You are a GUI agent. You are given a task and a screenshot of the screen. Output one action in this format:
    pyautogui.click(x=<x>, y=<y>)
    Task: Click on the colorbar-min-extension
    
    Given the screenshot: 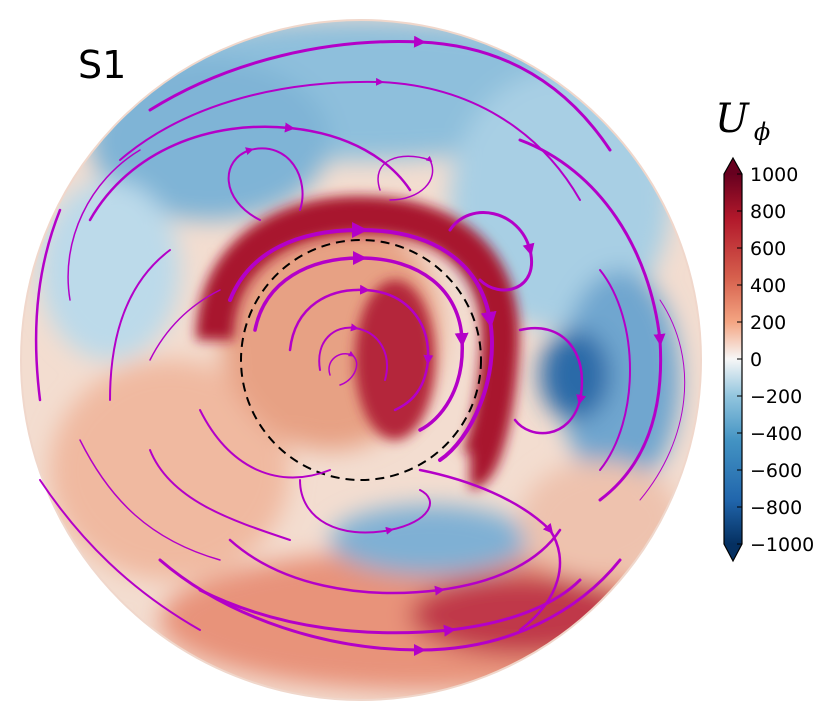 What is the action you would take?
    pyautogui.click(x=733, y=552)
    